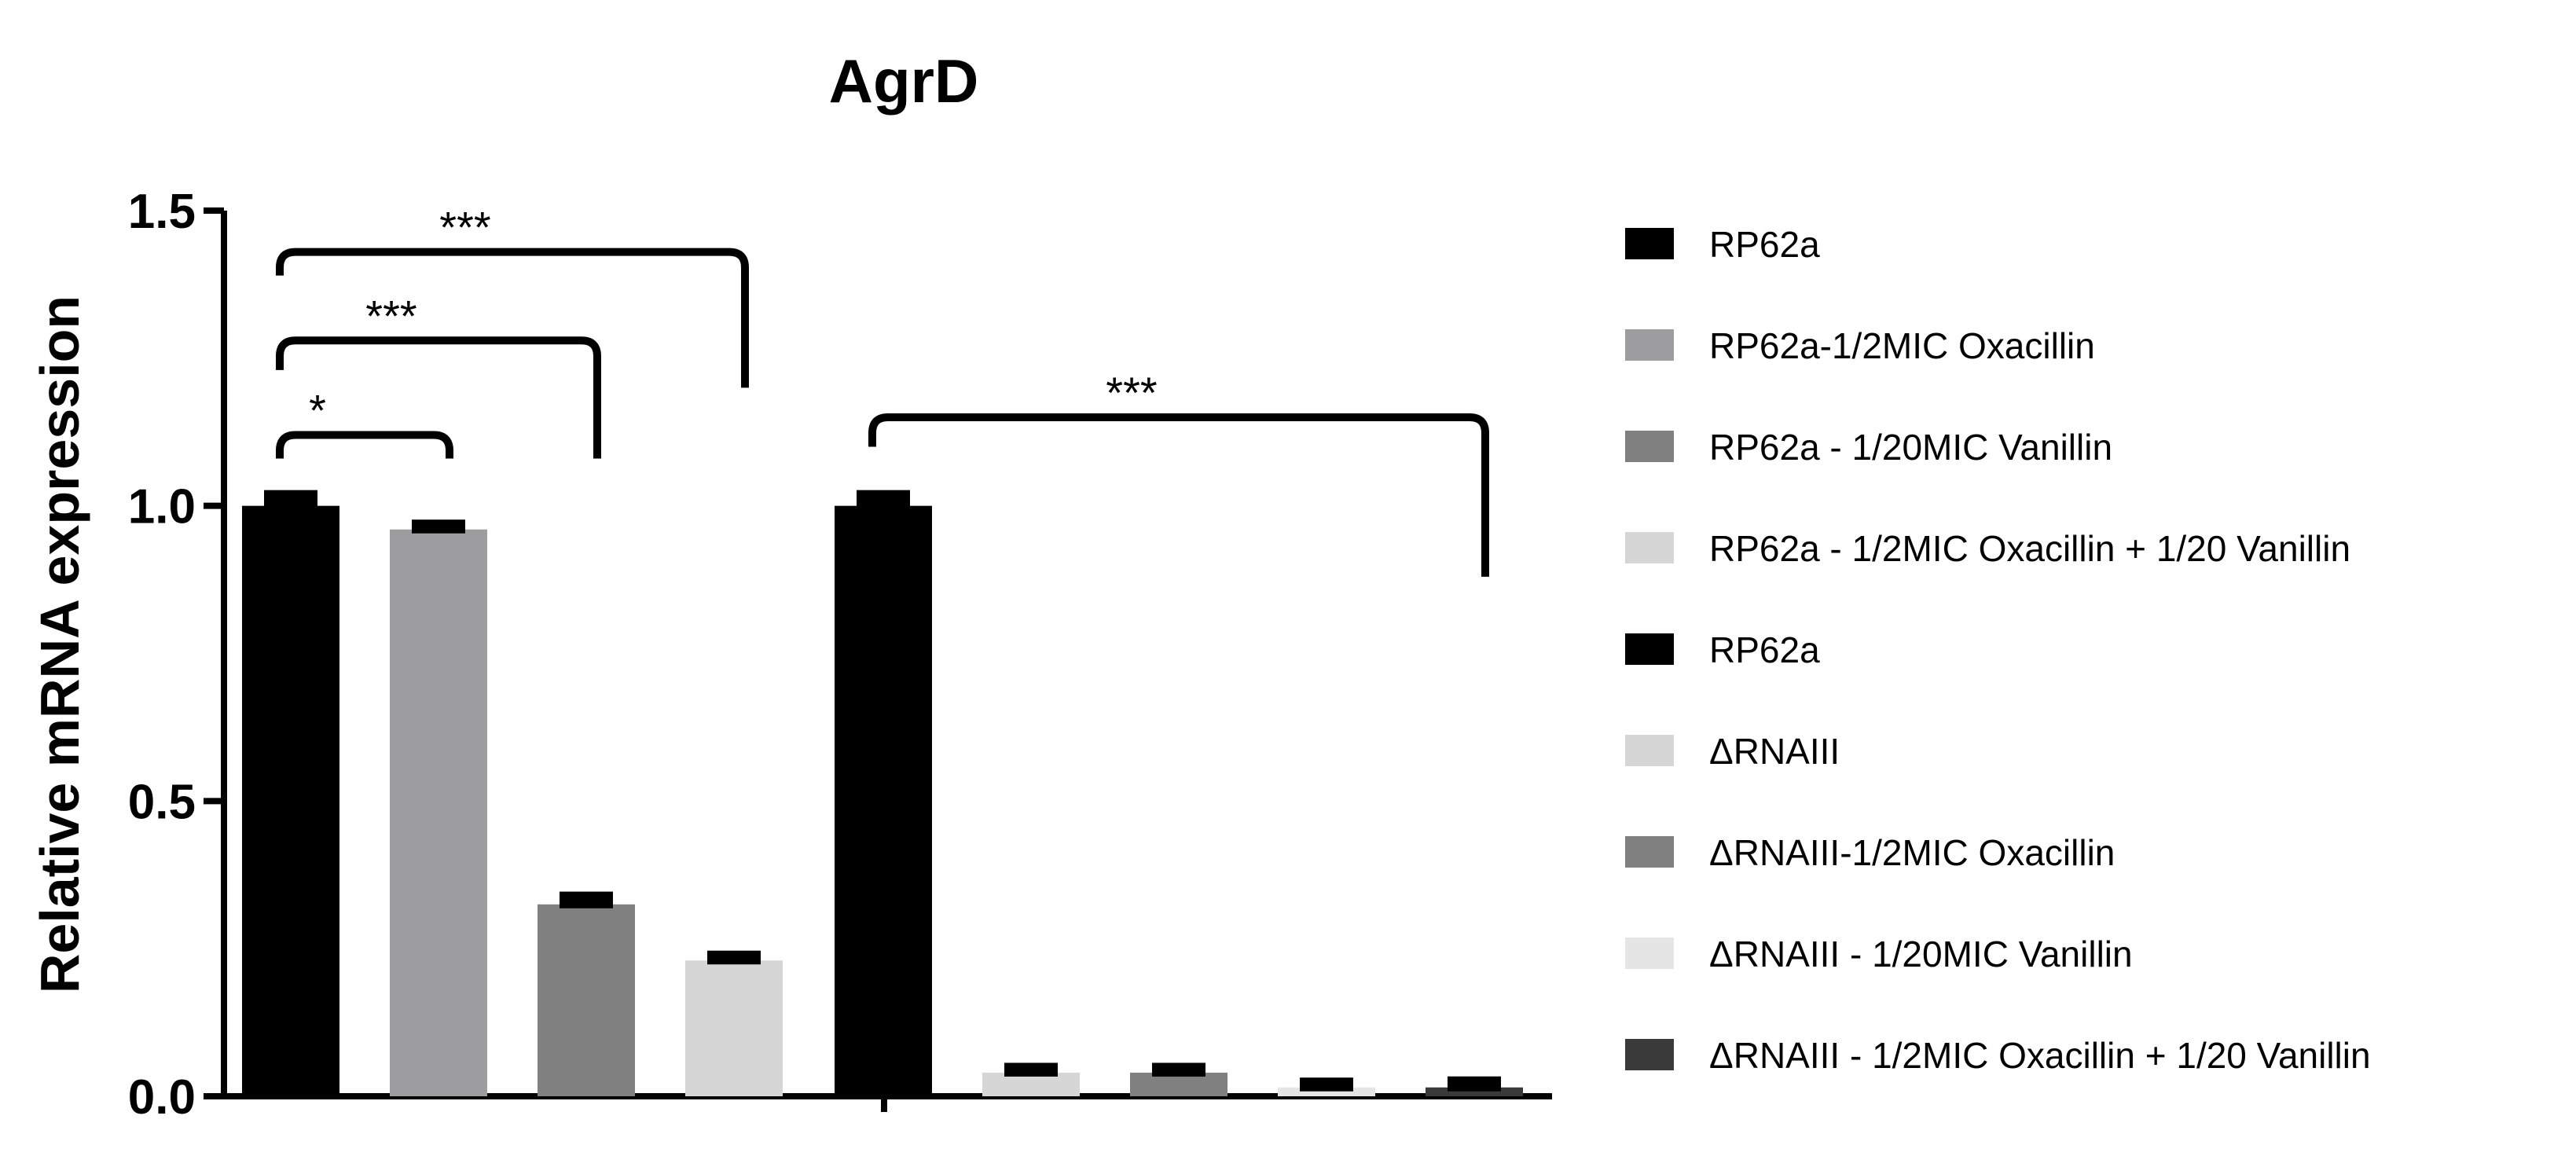 This screenshot has width=2576, height=1156. Describe the element at coordinates (1912, 853) in the screenshot. I see `legend-label: ΔRNAIII-1/2MIC Oxacillin` at that location.